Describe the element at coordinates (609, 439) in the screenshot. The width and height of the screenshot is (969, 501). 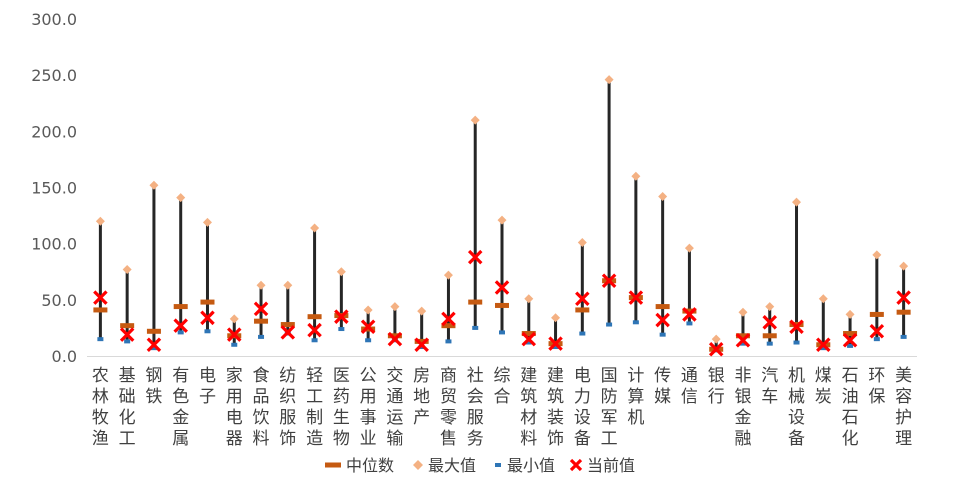
I see `category-label-char: 工` at that location.